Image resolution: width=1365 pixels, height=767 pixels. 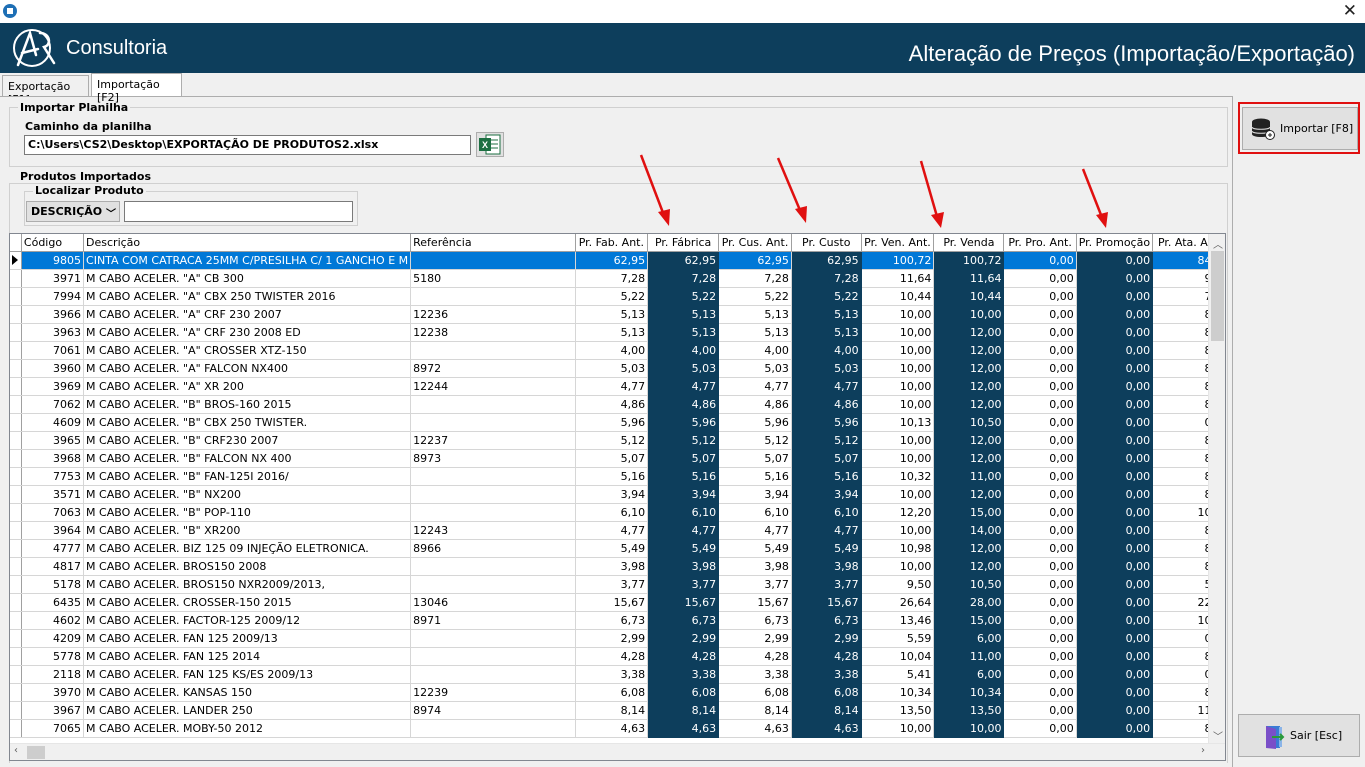 What do you see at coordinates (493, 602) in the screenshot?
I see `table-cell: 13046` at bounding box center [493, 602].